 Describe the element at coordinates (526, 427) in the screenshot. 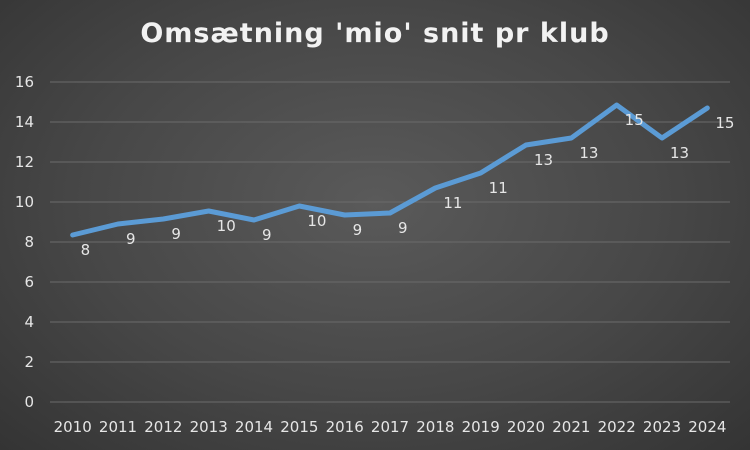

I see `x-tick-label: 2020` at that location.